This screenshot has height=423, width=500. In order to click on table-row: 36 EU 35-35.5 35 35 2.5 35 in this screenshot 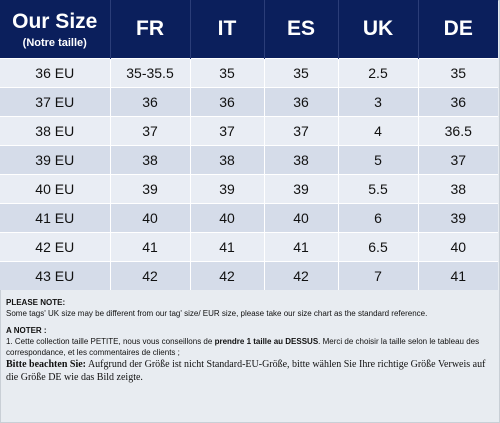, I will do `click(249, 73)`.